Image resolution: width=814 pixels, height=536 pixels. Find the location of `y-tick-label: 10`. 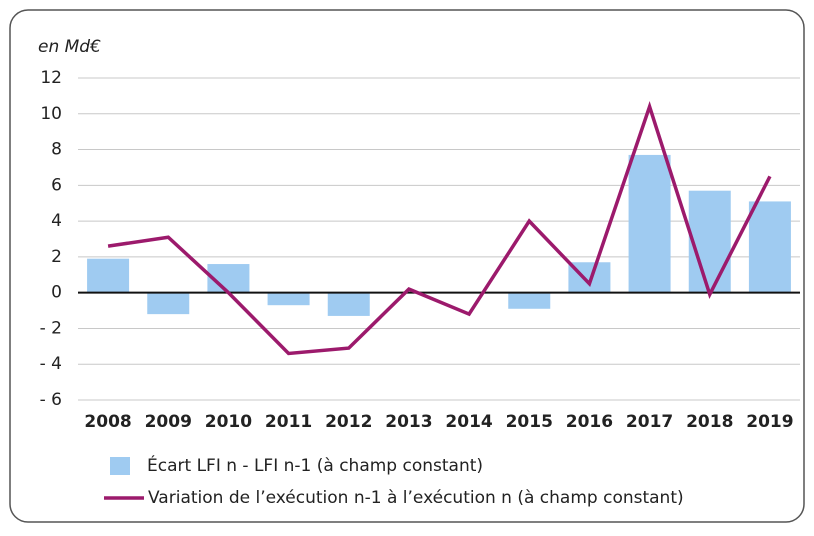

y-tick-label: 10 is located at coordinates (51, 114).